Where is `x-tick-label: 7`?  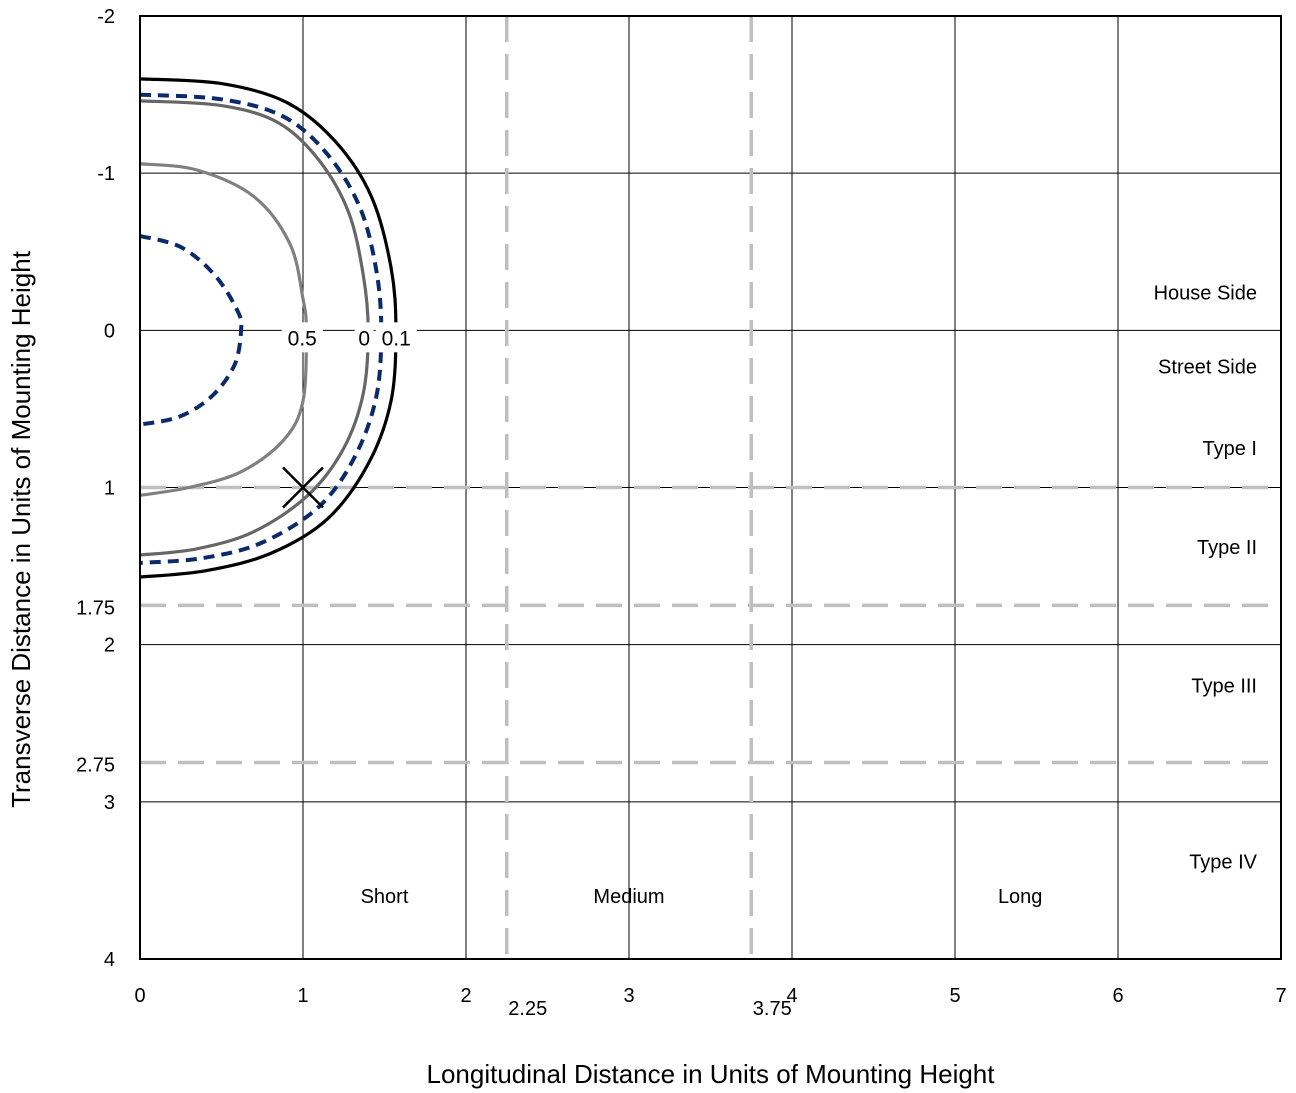 x-tick-label: 7 is located at coordinates (1280, 996).